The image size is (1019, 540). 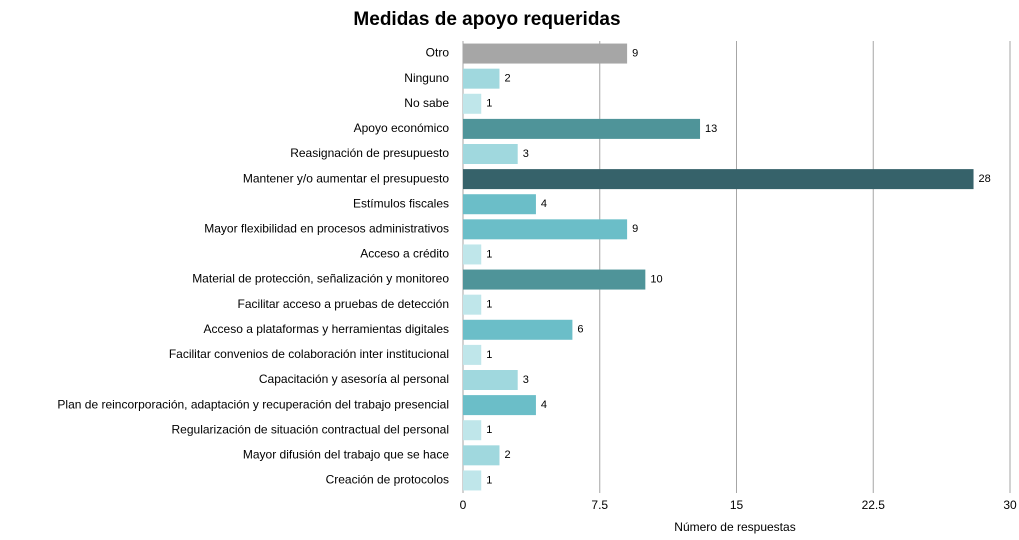 What do you see at coordinates (438, 53) in the screenshot?
I see `y-tick-label: Otro` at bounding box center [438, 53].